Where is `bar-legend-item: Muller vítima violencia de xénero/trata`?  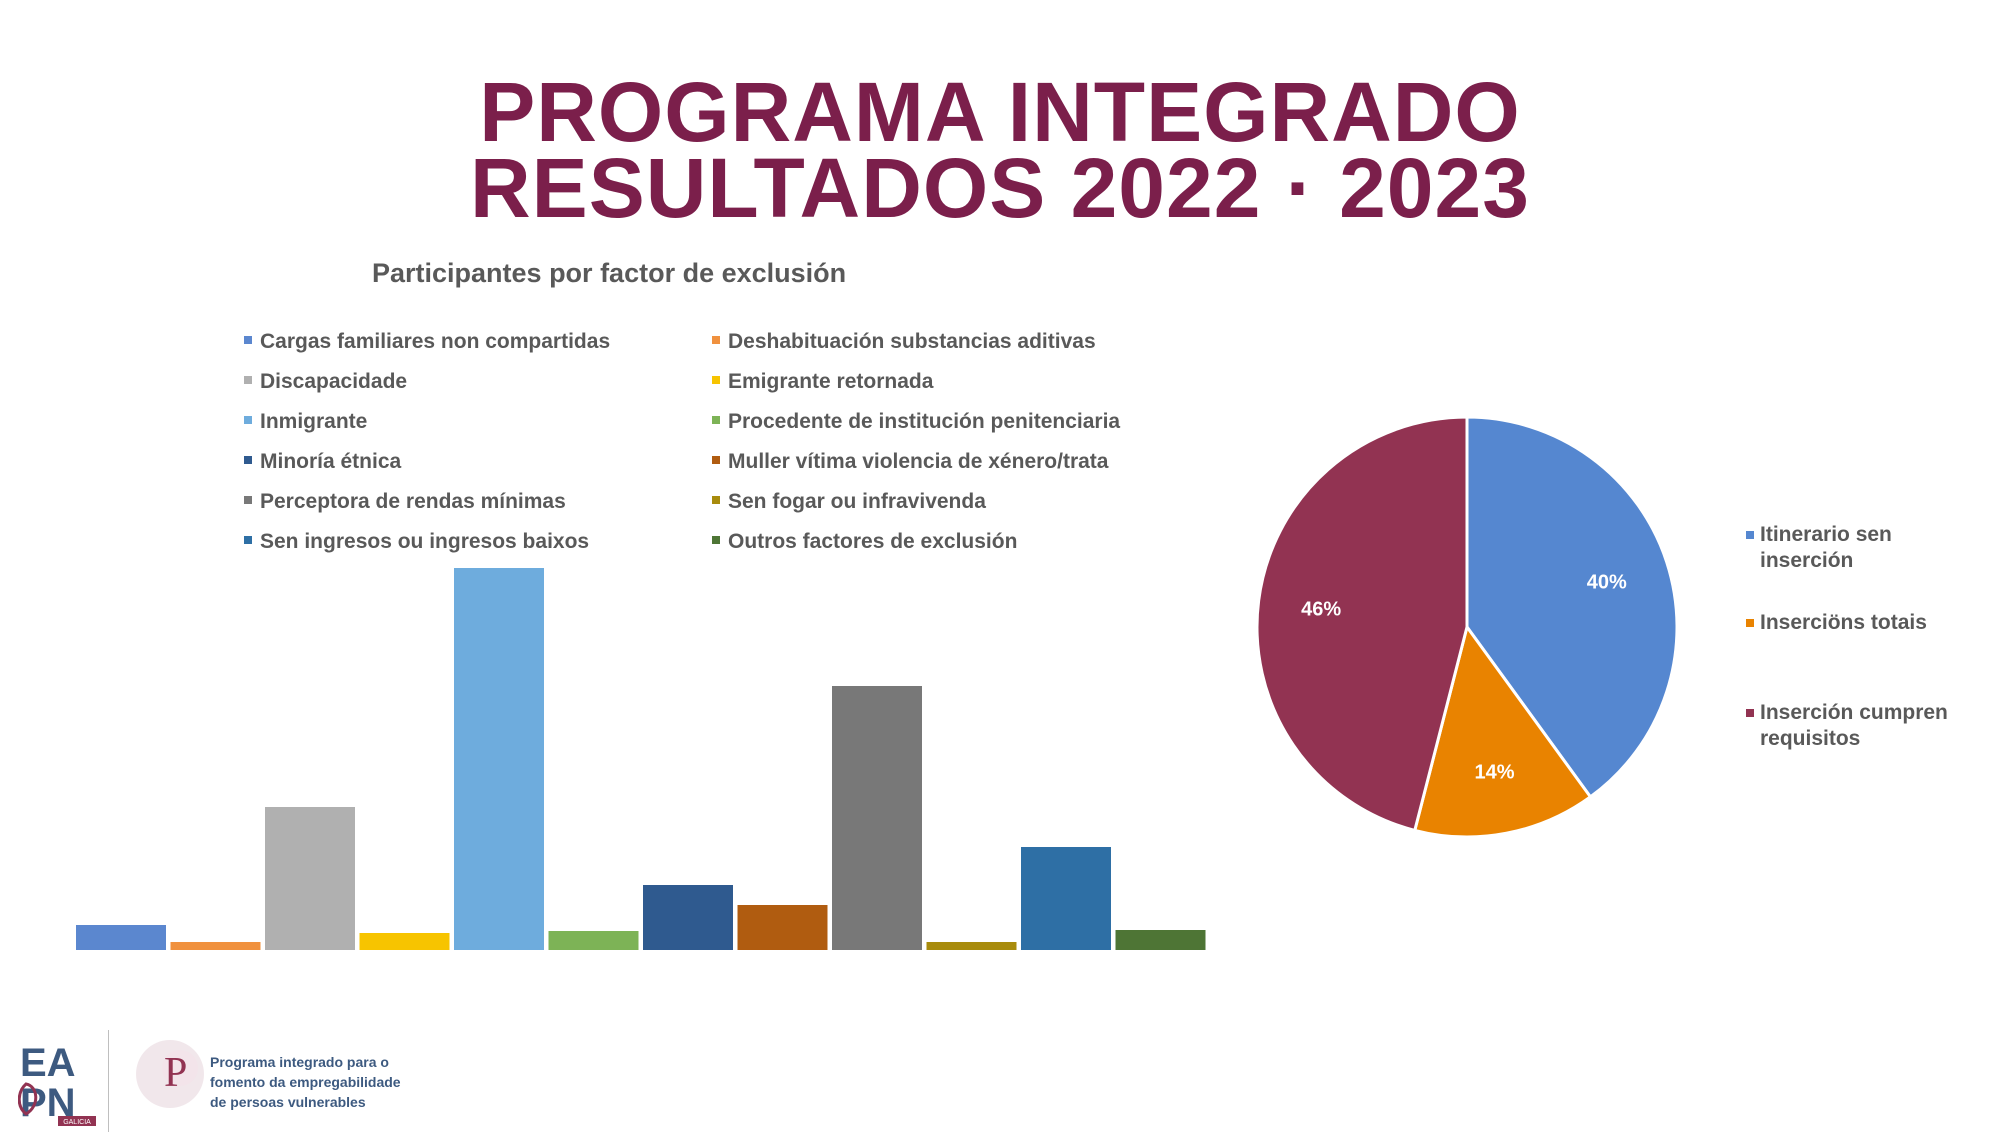
bar-legend-item: Muller vítima violencia de xénero/trata is located at coordinates (910, 462).